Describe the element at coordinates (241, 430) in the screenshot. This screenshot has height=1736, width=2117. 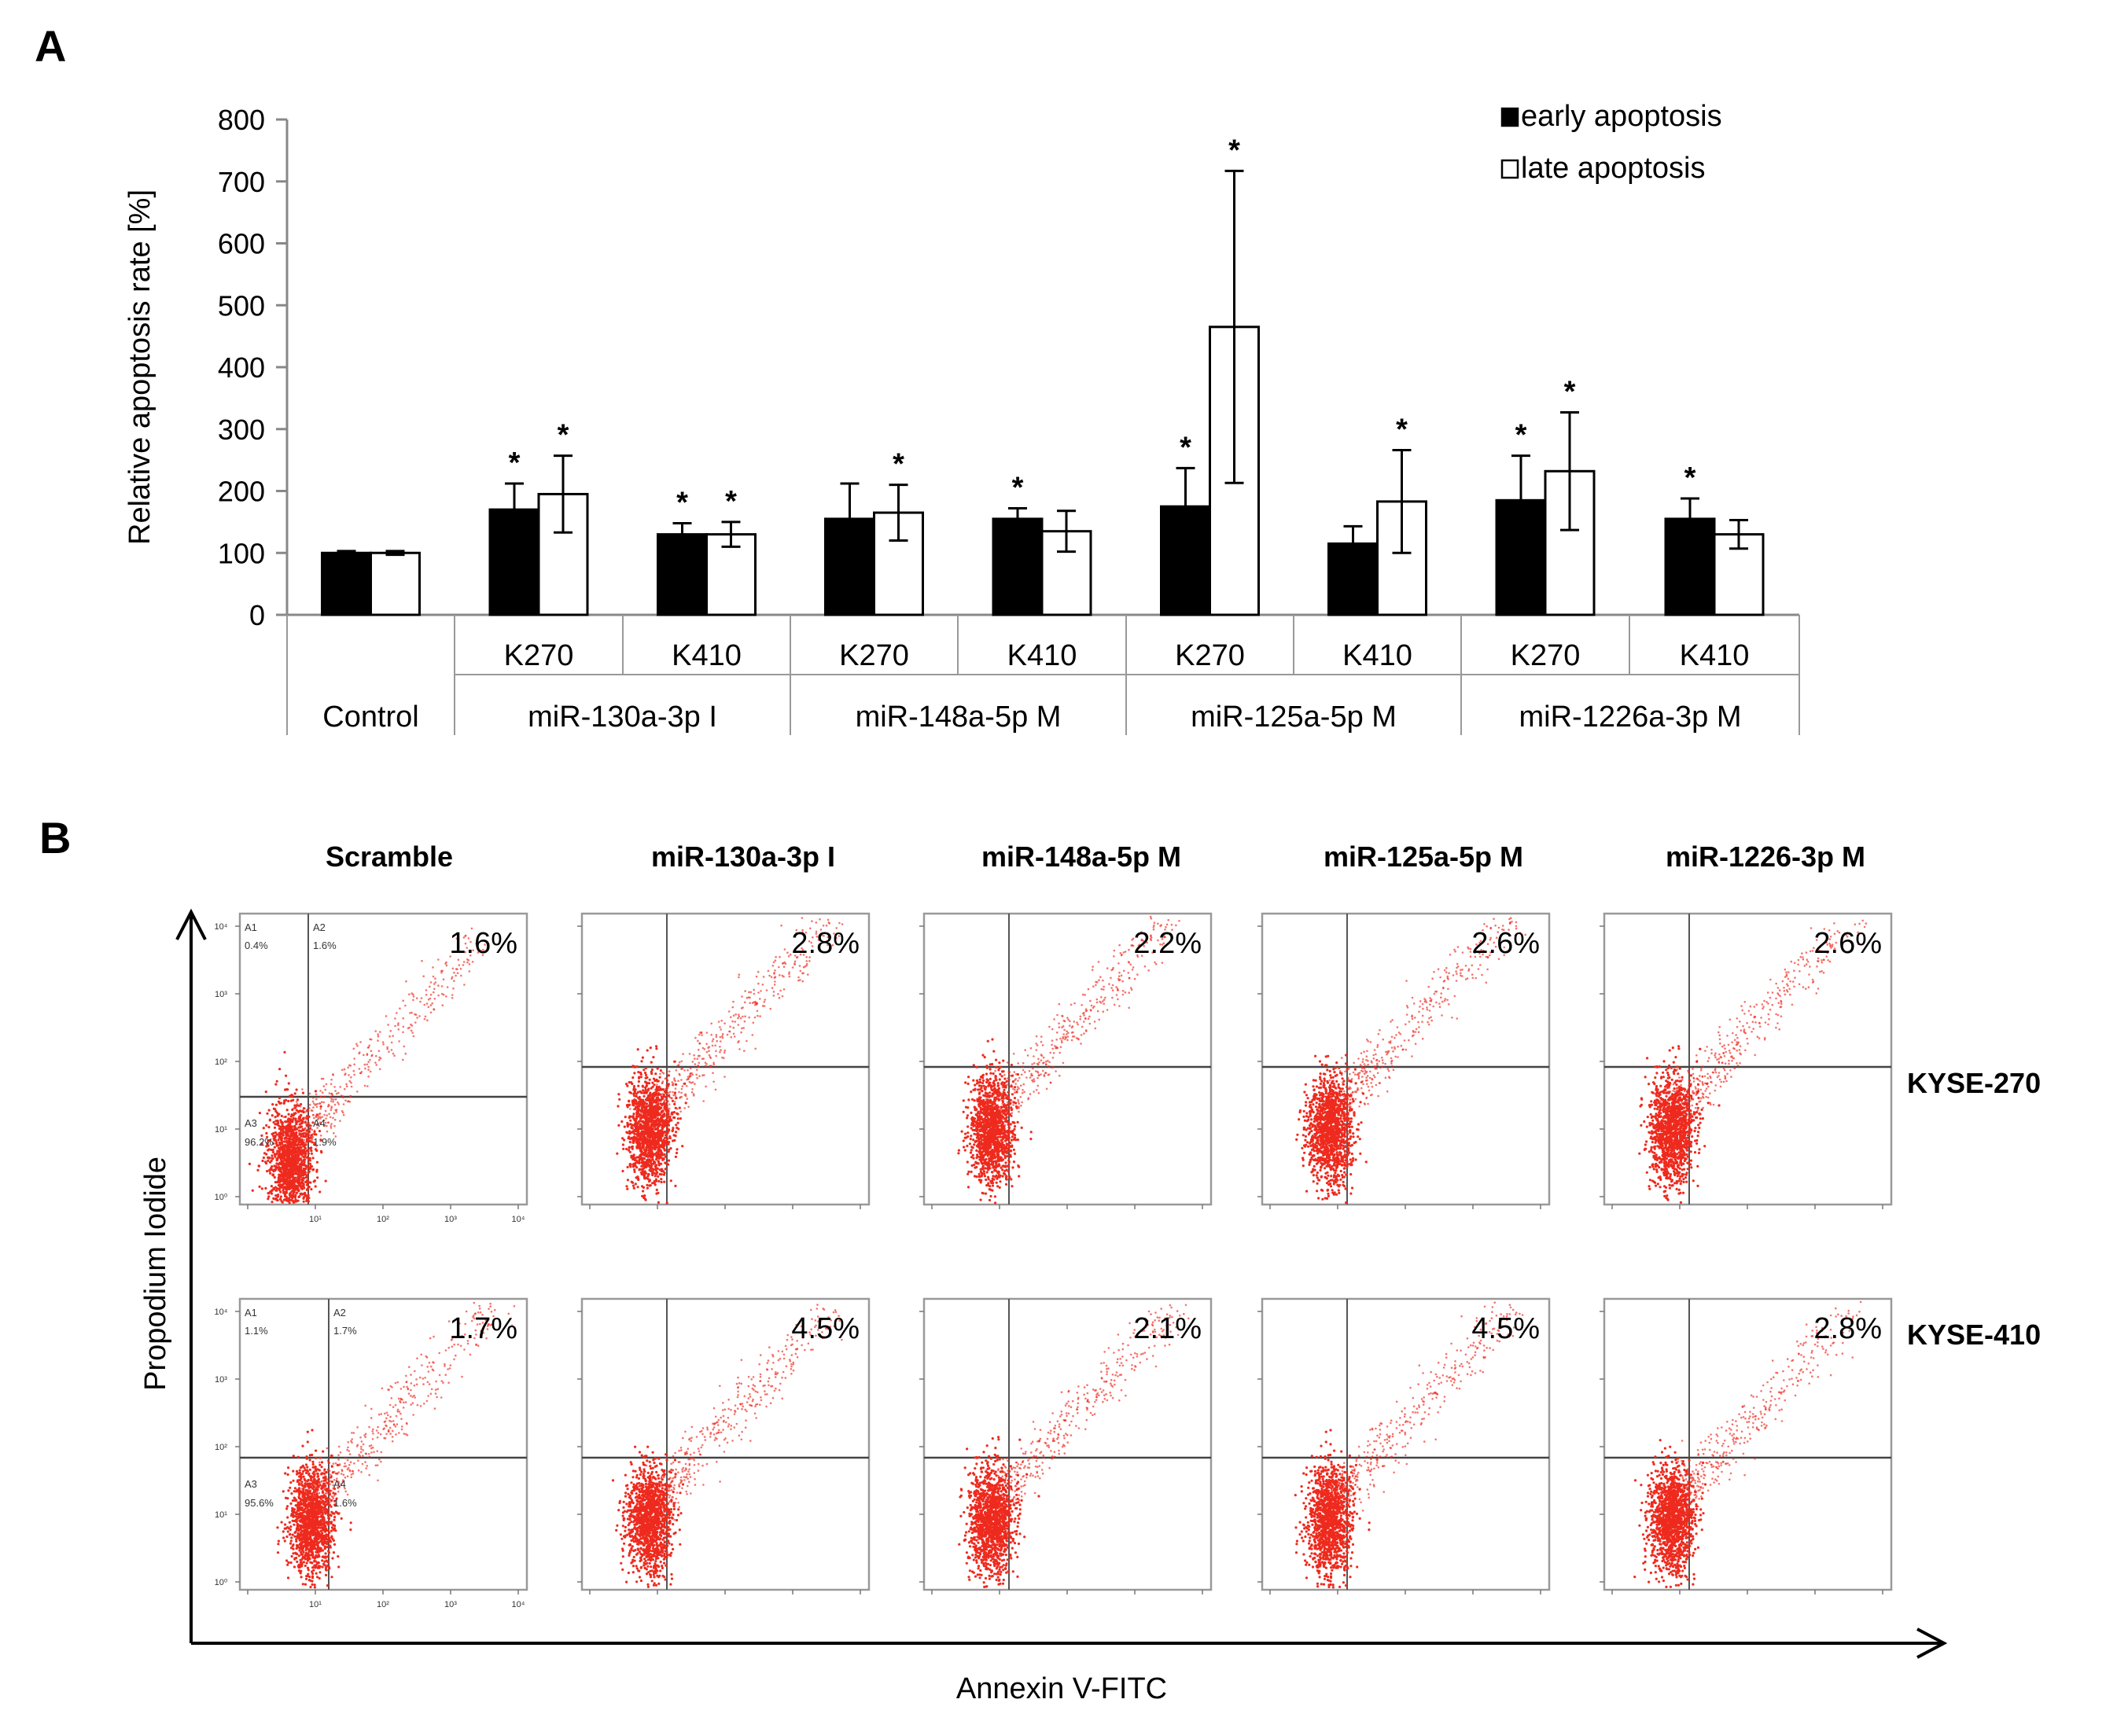
I see `y-tick-label: 300` at that location.